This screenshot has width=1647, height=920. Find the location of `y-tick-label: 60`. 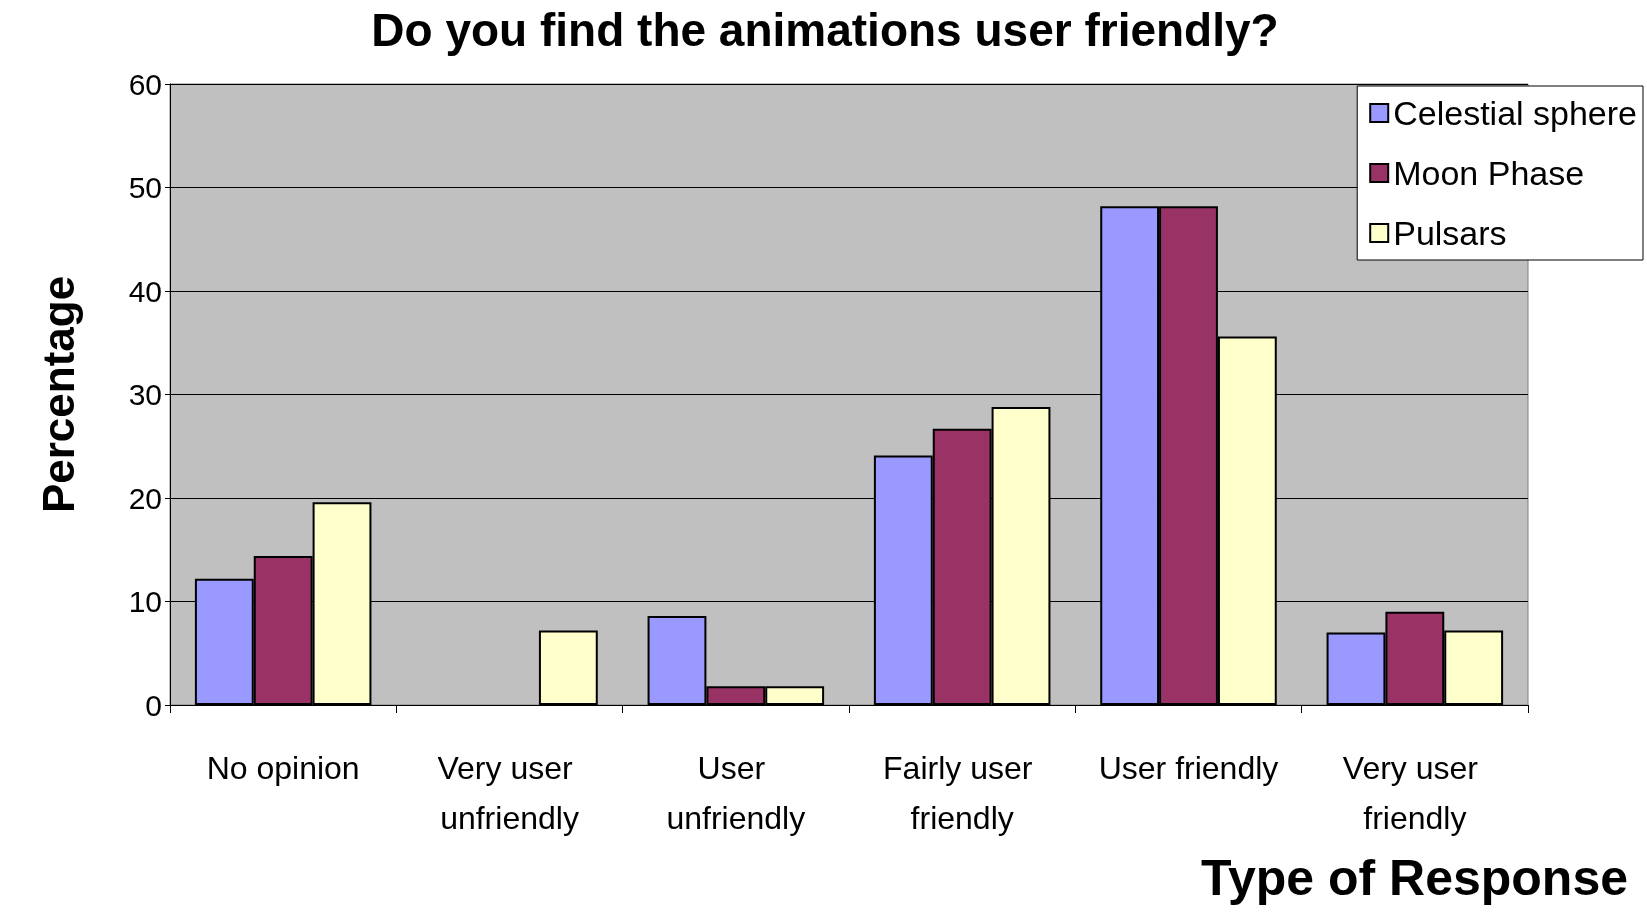

y-tick-label: 60 is located at coordinates (145, 84).